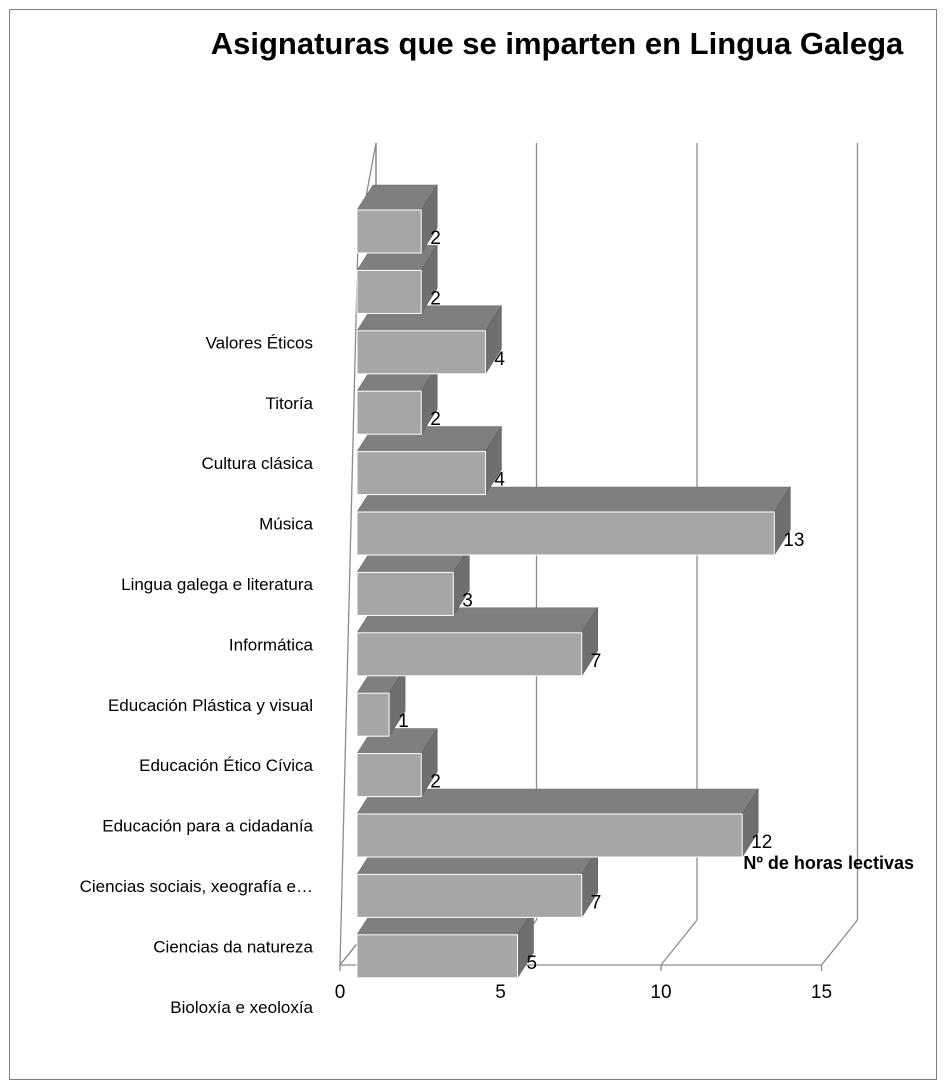  Describe the element at coordinates (233, 946) in the screenshot. I see `category-label: Ciencias da natureza` at that location.